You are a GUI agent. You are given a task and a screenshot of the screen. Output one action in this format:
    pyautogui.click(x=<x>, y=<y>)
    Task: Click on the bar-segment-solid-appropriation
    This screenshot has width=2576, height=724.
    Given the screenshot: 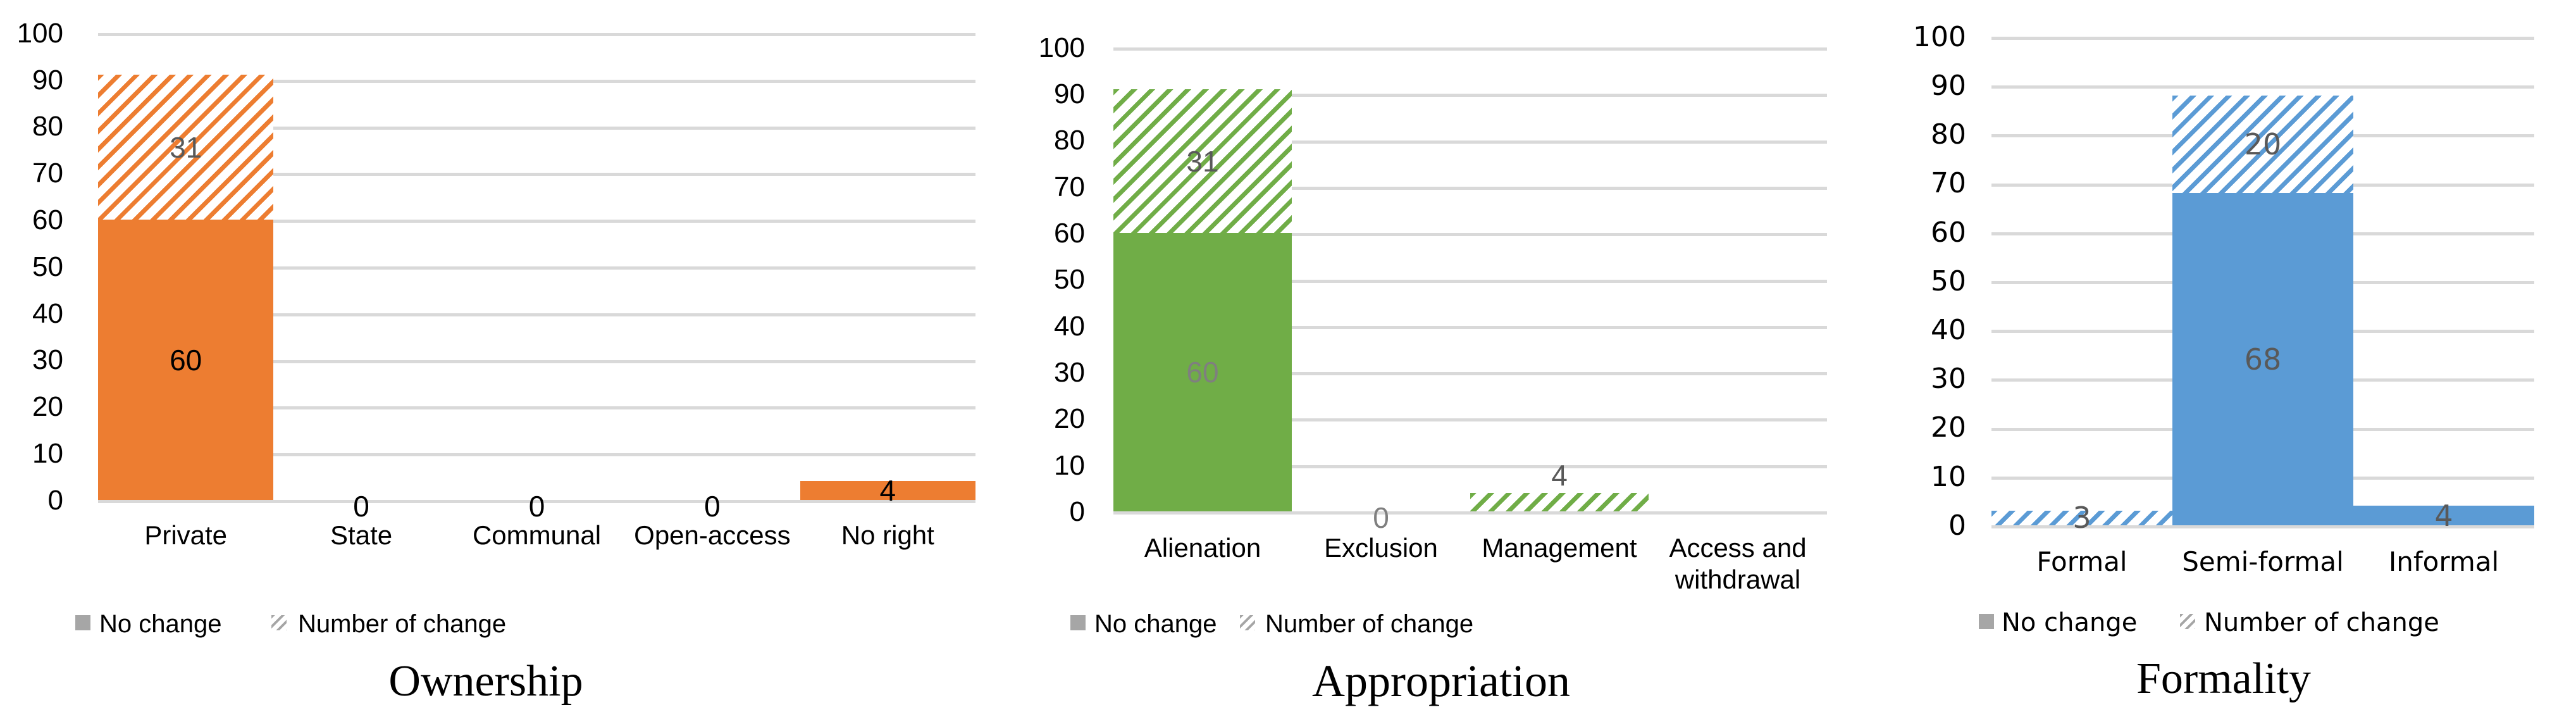 What is the action you would take?
    pyautogui.click(x=1203, y=372)
    